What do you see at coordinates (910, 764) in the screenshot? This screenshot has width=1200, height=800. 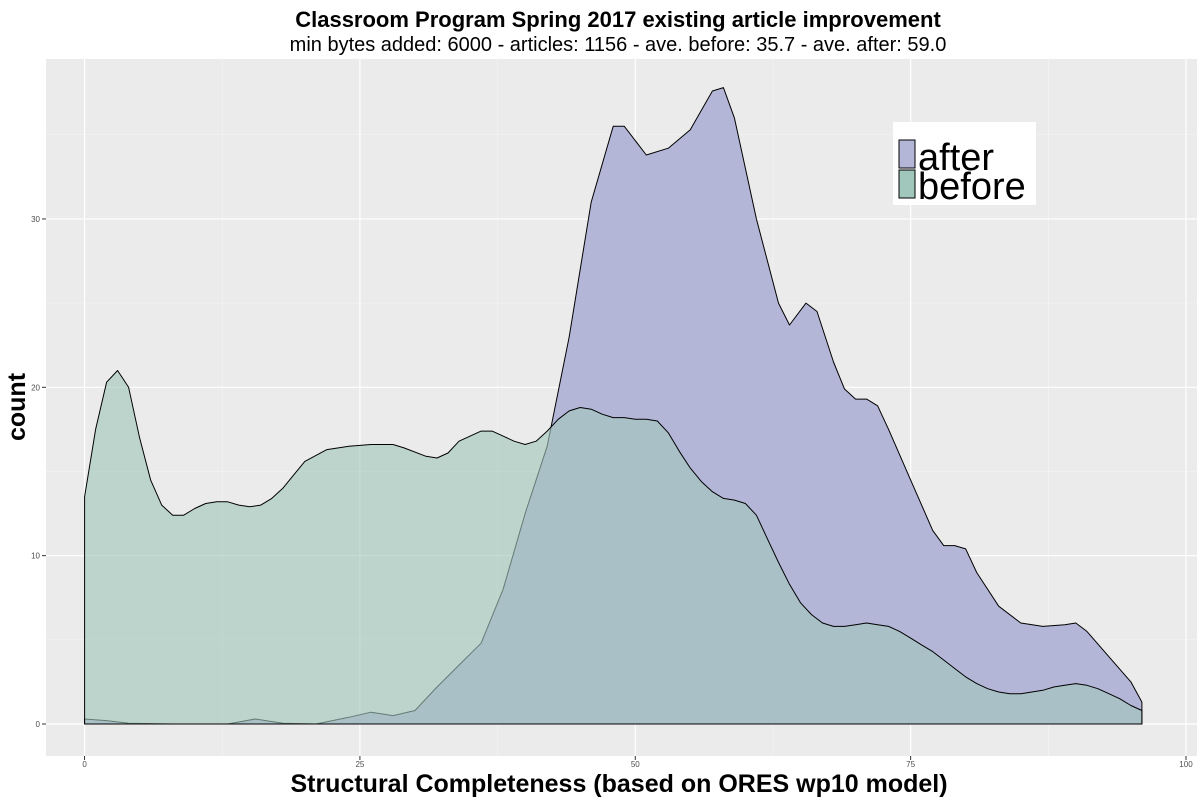 I see `x-tick-label: 75` at bounding box center [910, 764].